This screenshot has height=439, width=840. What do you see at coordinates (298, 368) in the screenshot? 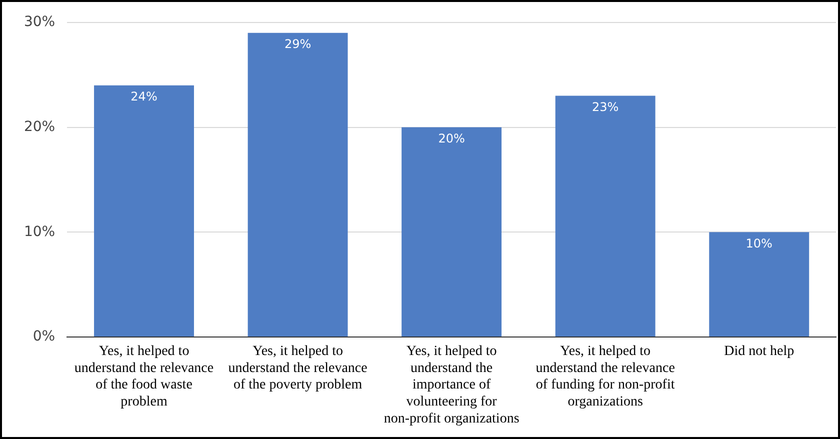
I see `x-tick-label: Yes, it helped to understand the relevance of the poverty problem` at bounding box center [298, 368].